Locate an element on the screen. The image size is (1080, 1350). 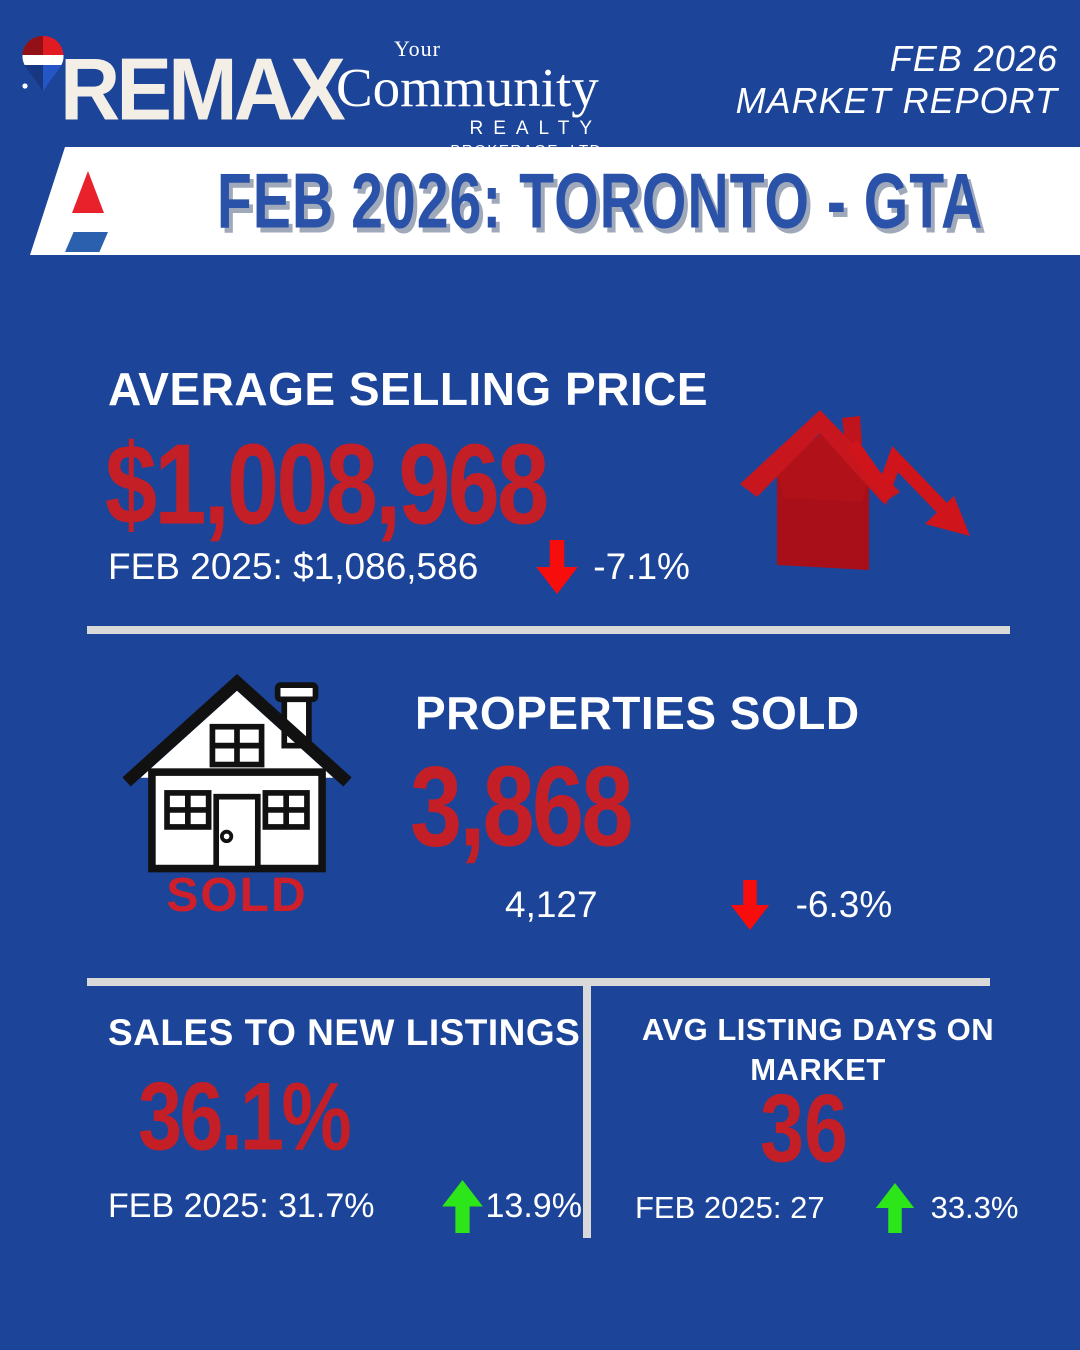
logo-your-label: Your is located at coordinates (418, 48).